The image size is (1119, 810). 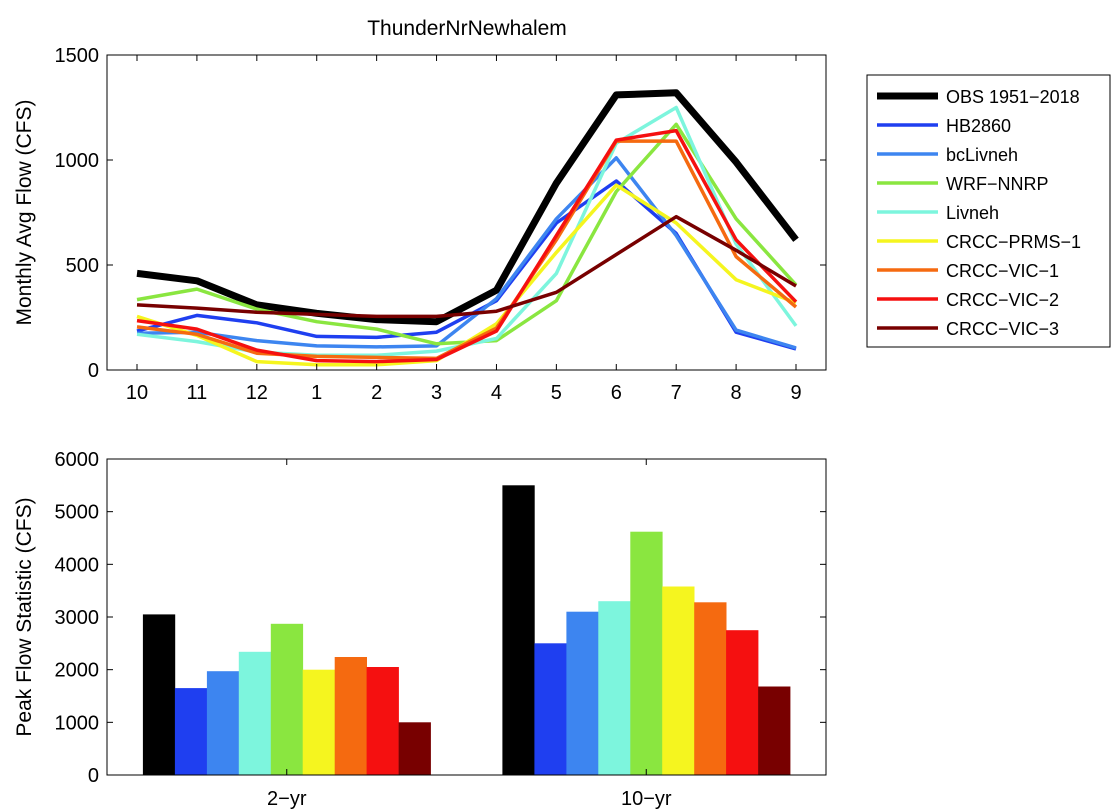 What do you see at coordinates (972, 213) in the screenshot?
I see `legend-label-4: Livneh` at bounding box center [972, 213].